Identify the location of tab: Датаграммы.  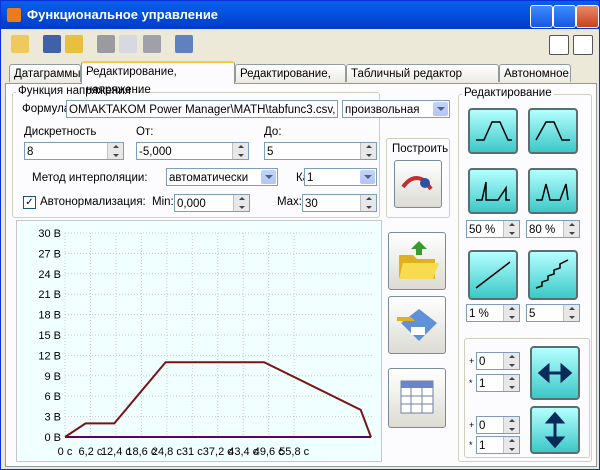
(45, 73).